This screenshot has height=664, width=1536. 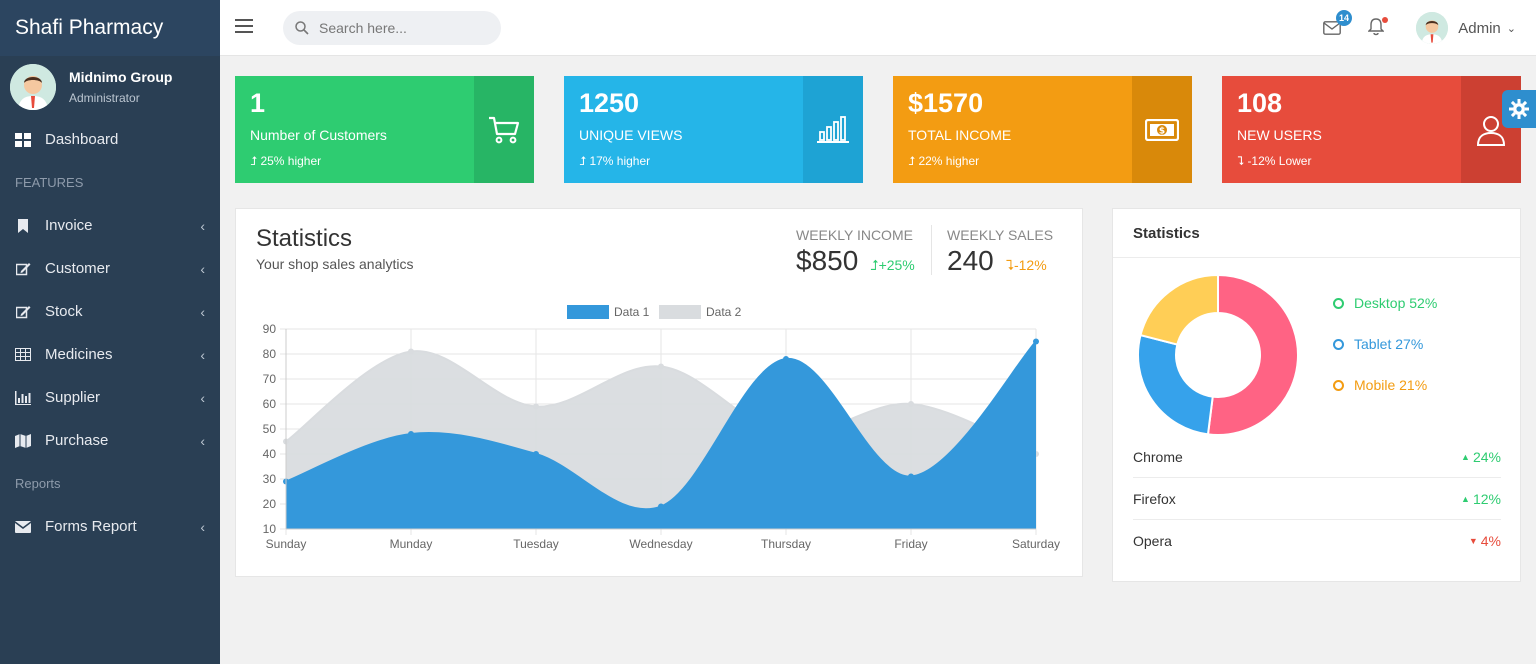 I want to click on circle-icon, so click(x=1338, y=344).